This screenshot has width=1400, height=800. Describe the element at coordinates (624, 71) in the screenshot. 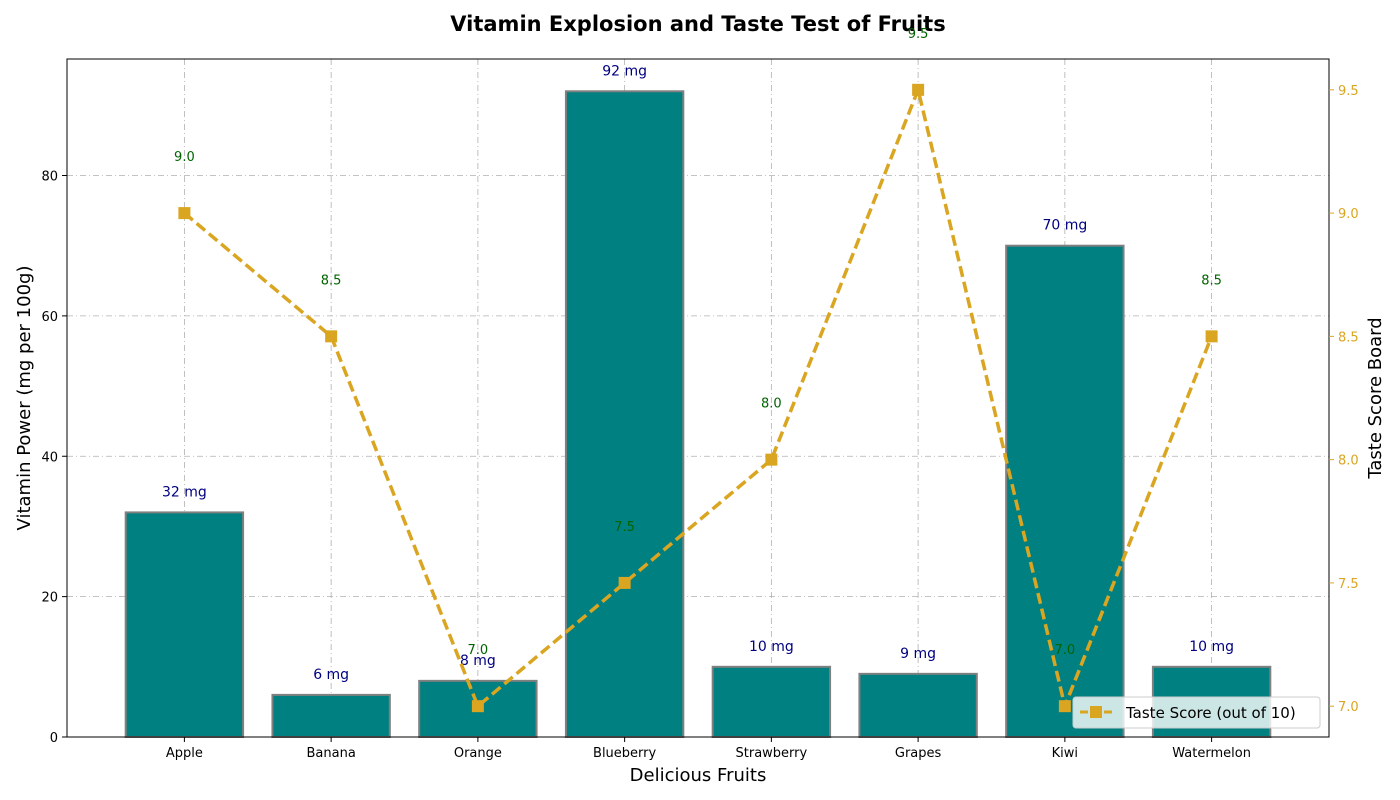

I see `bar-value-label: 92 mg` at that location.